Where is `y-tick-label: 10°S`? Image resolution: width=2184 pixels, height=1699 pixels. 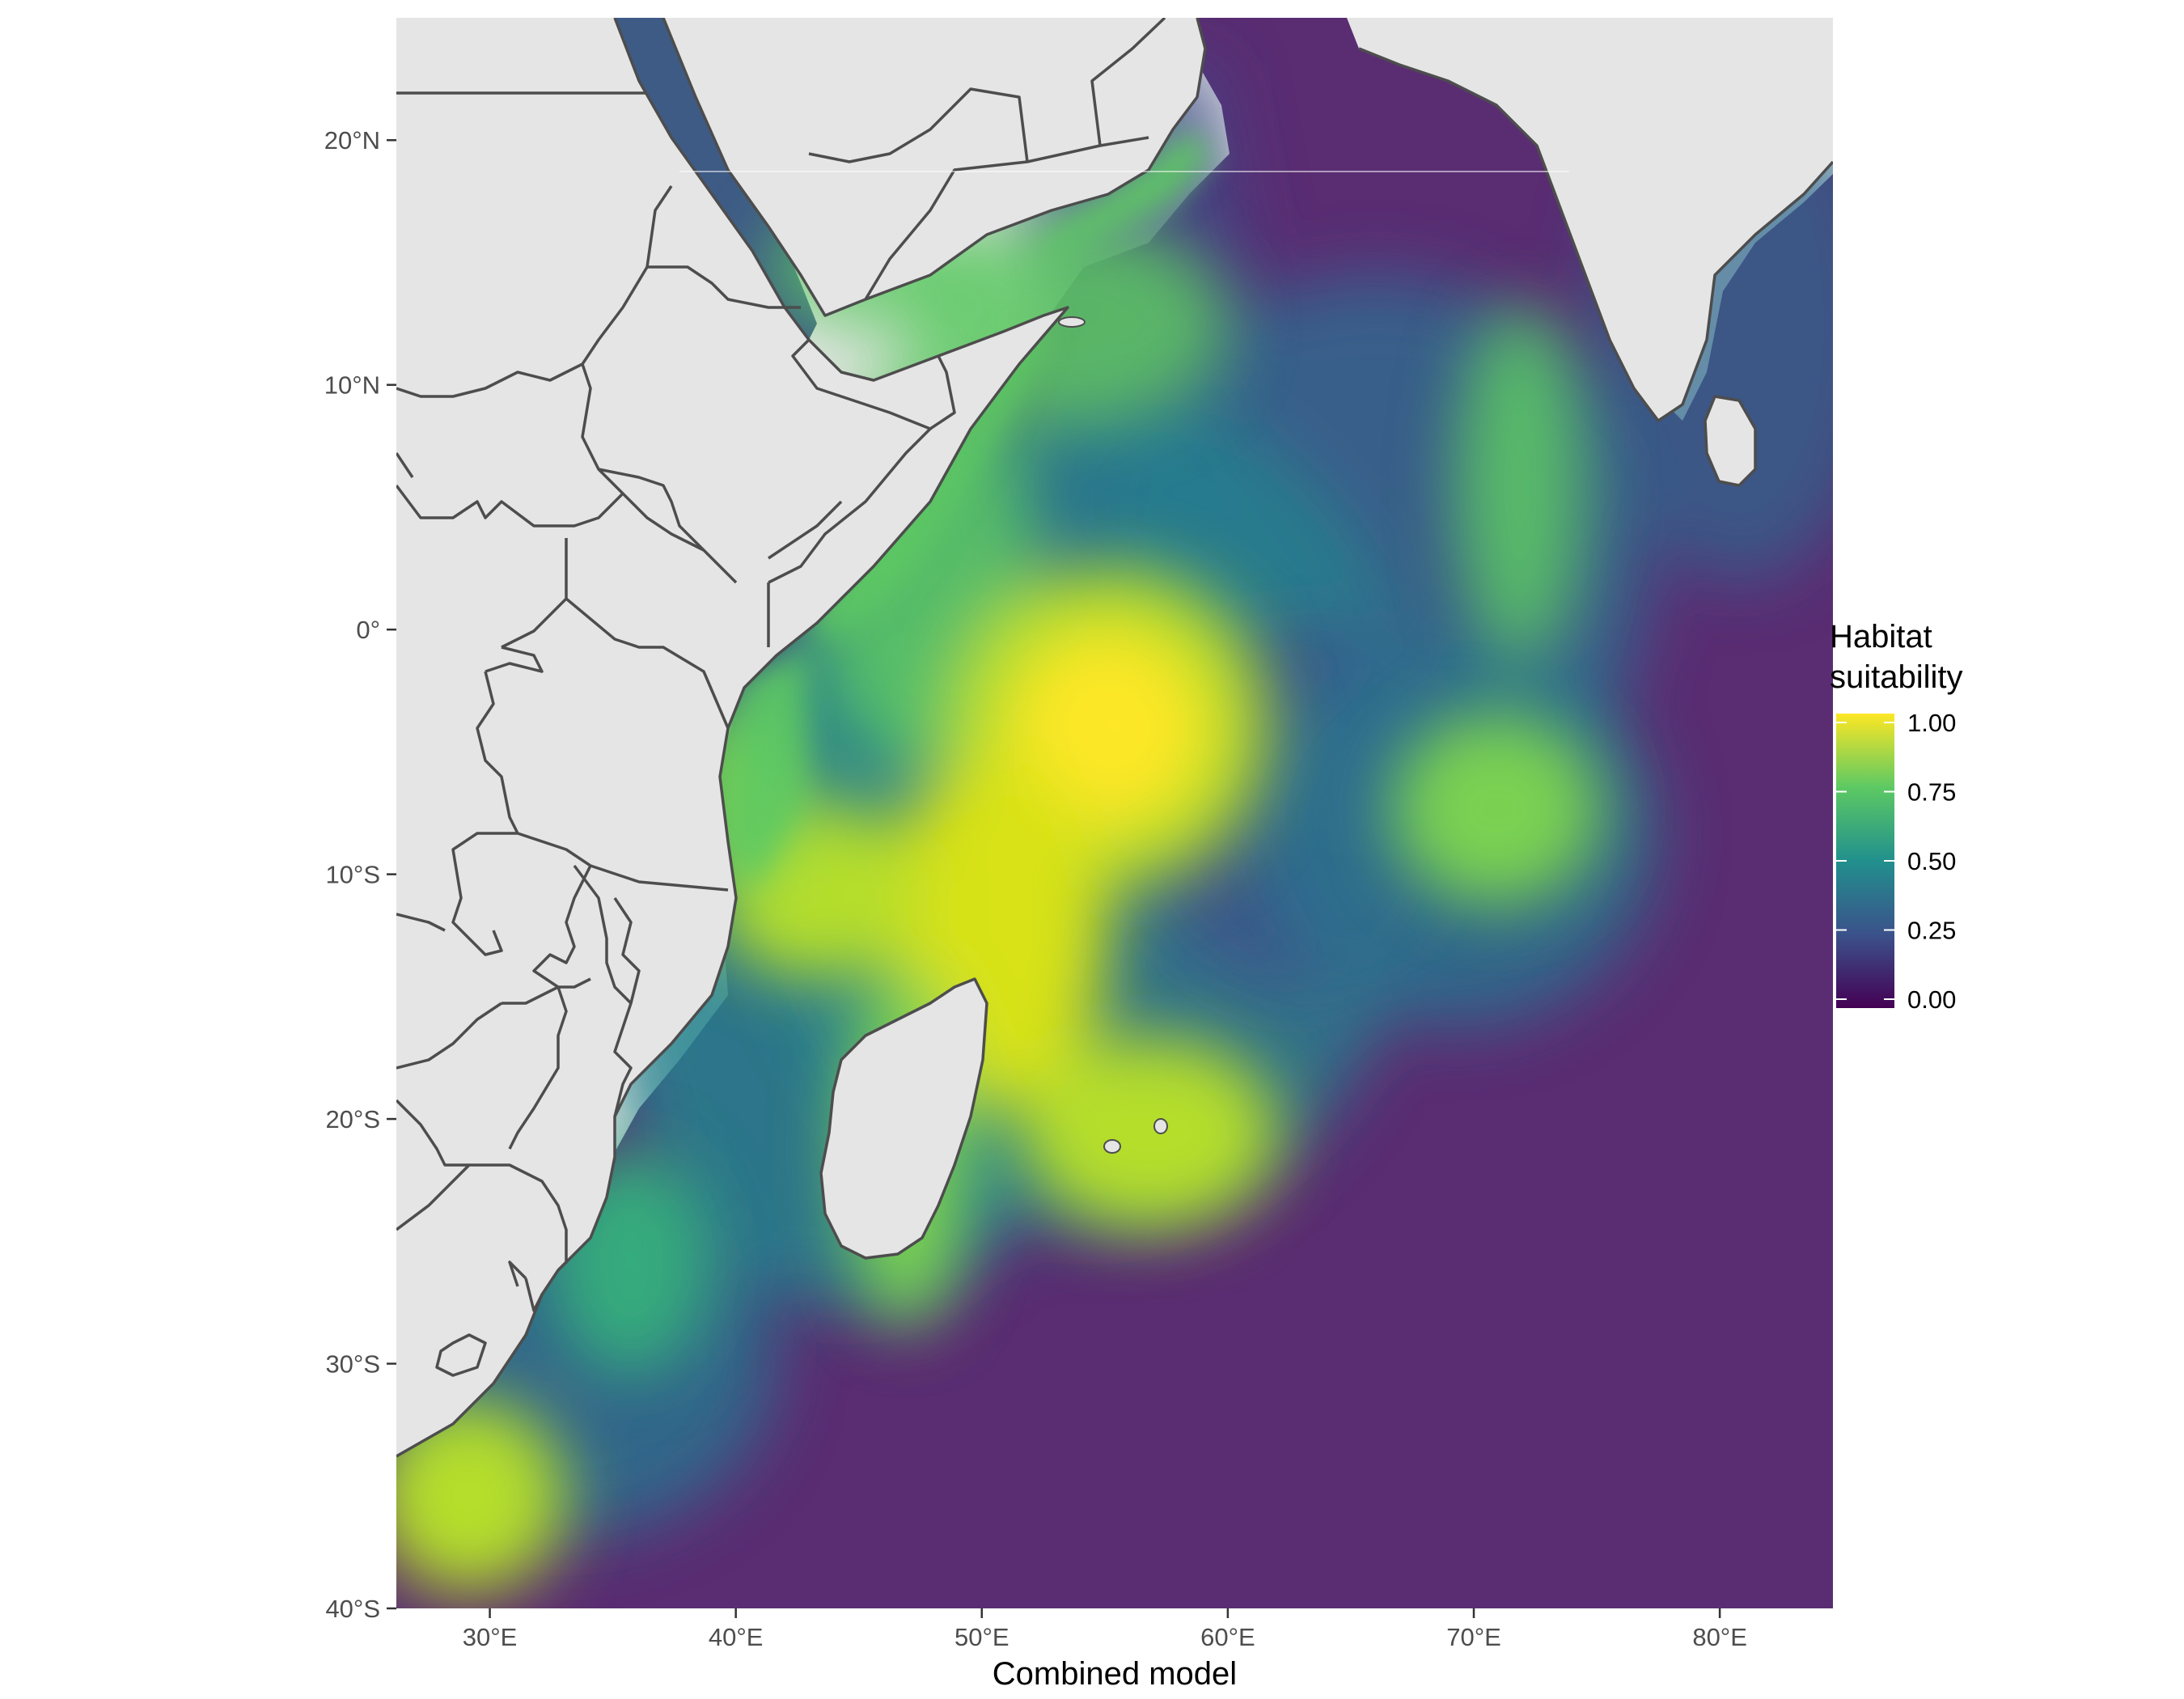
y-tick-label: 10°S is located at coordinates (352, 875).